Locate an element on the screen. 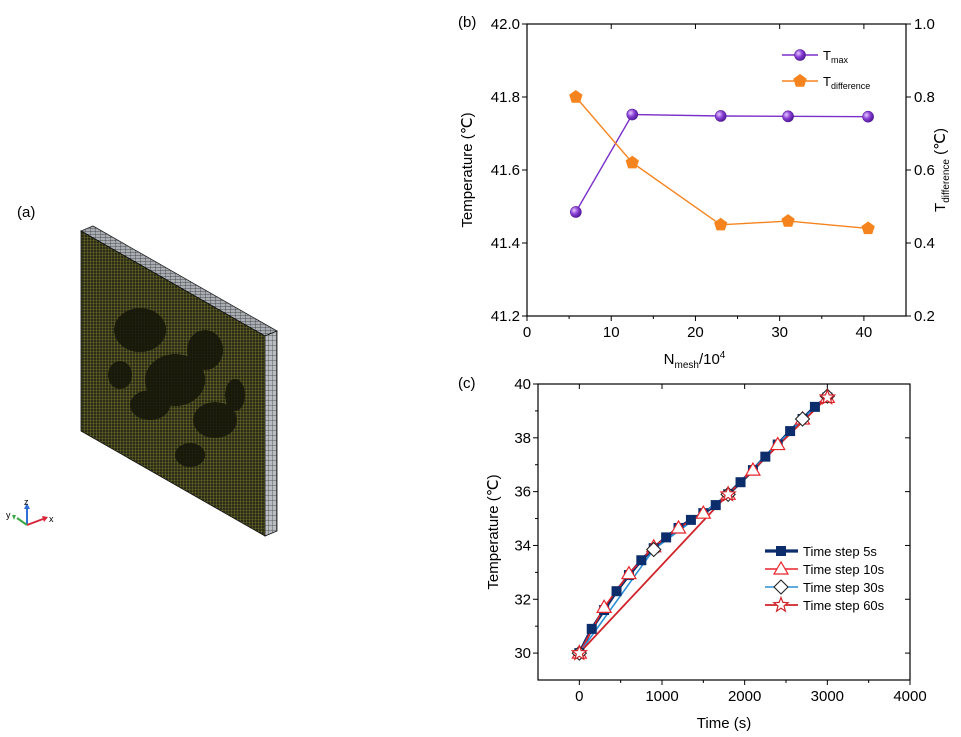 The image size is (961, 737). chart-c-ytick-label: 30 is located at coordinates (522, 653).